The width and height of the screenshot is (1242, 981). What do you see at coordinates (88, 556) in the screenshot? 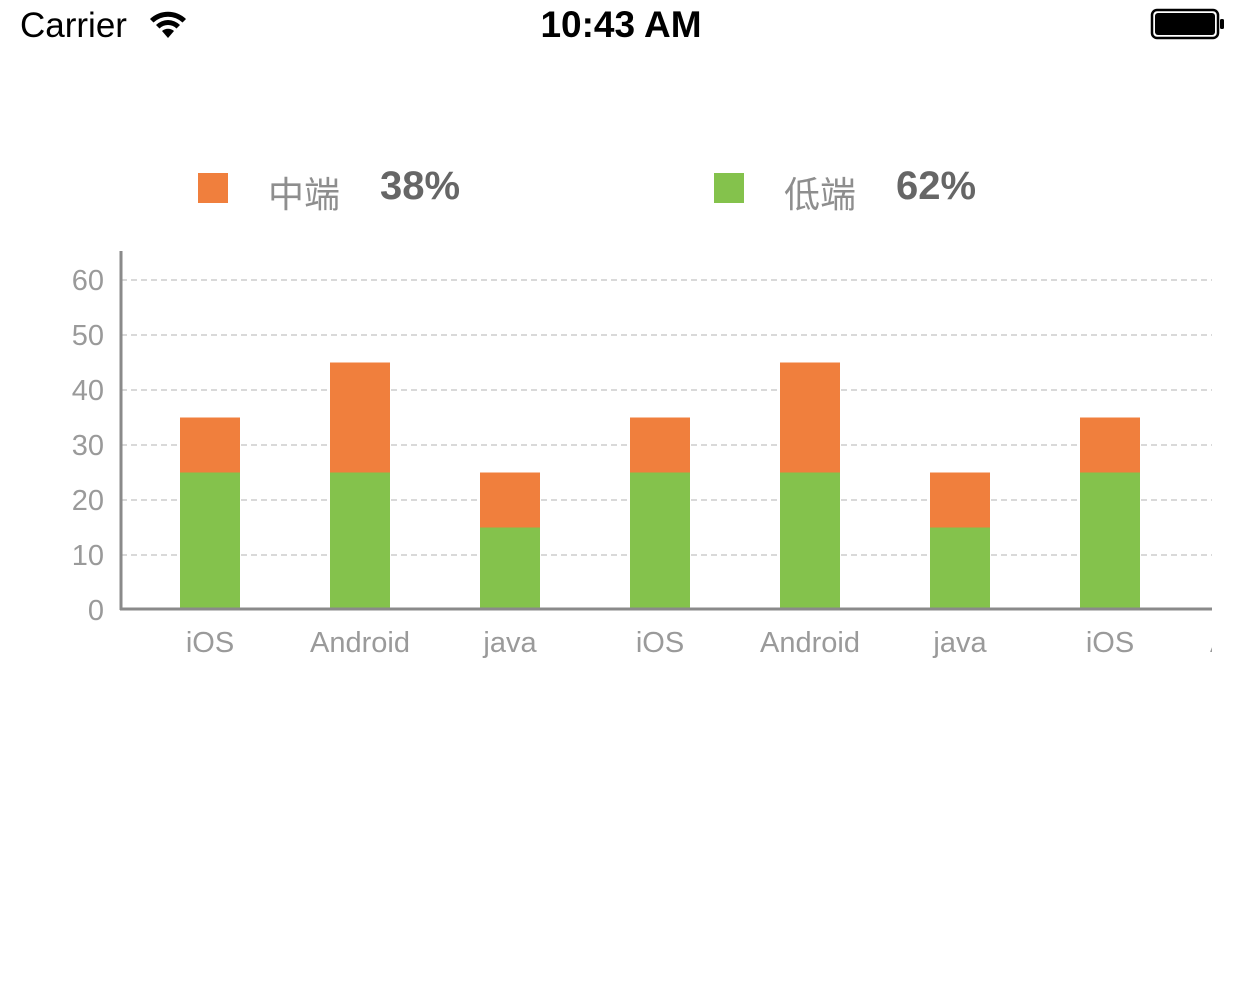
I see `y-tick-label: 10` at bounding box center [88, 556].